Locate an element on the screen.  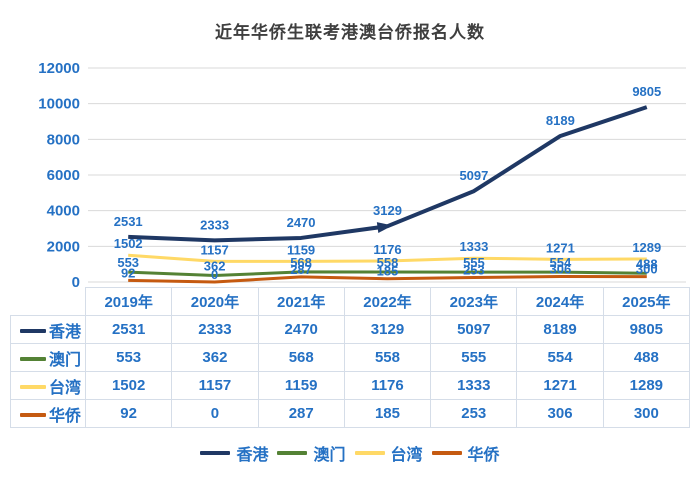
data-label: 558 is located at coordinates (388, 262).